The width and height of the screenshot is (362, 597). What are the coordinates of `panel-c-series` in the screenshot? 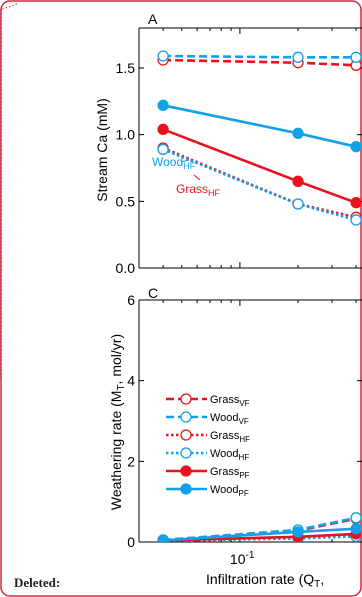 It's located at (259, 527).